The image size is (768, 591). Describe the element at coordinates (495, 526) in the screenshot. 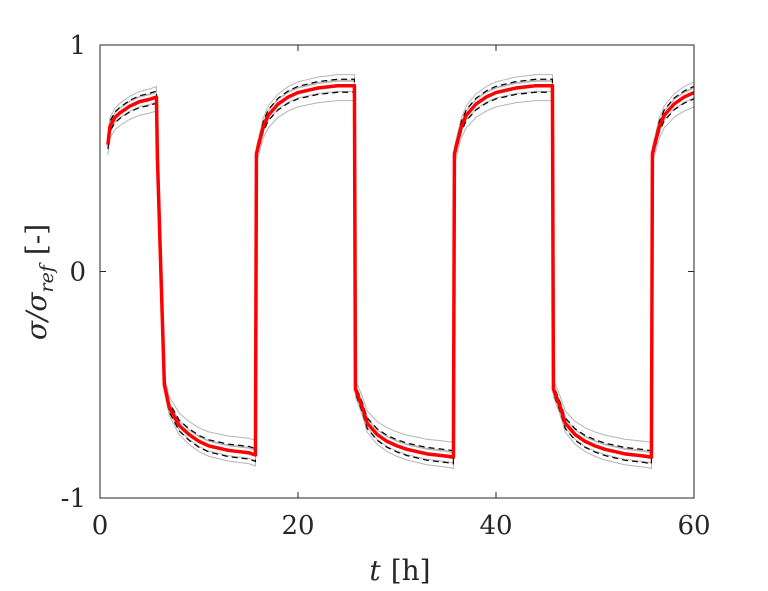

I see `x-tick-label: 40` at that location.